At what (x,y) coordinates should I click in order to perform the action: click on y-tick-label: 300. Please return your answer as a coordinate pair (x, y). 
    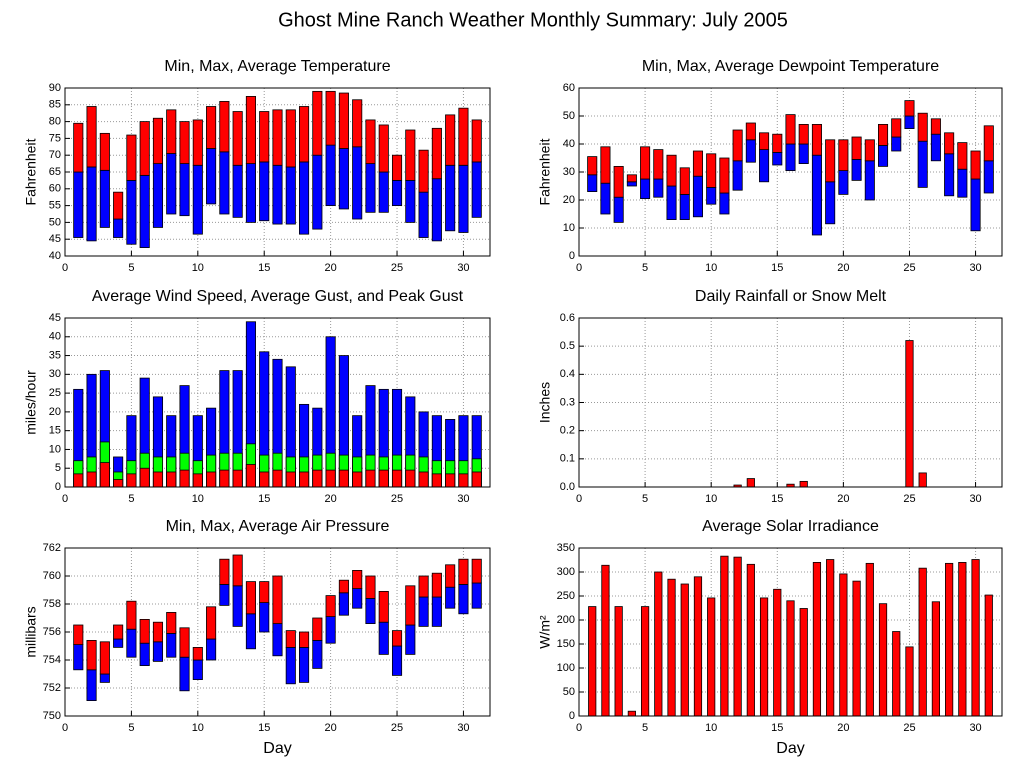
    Looking at the image, I should click on (566, 572).